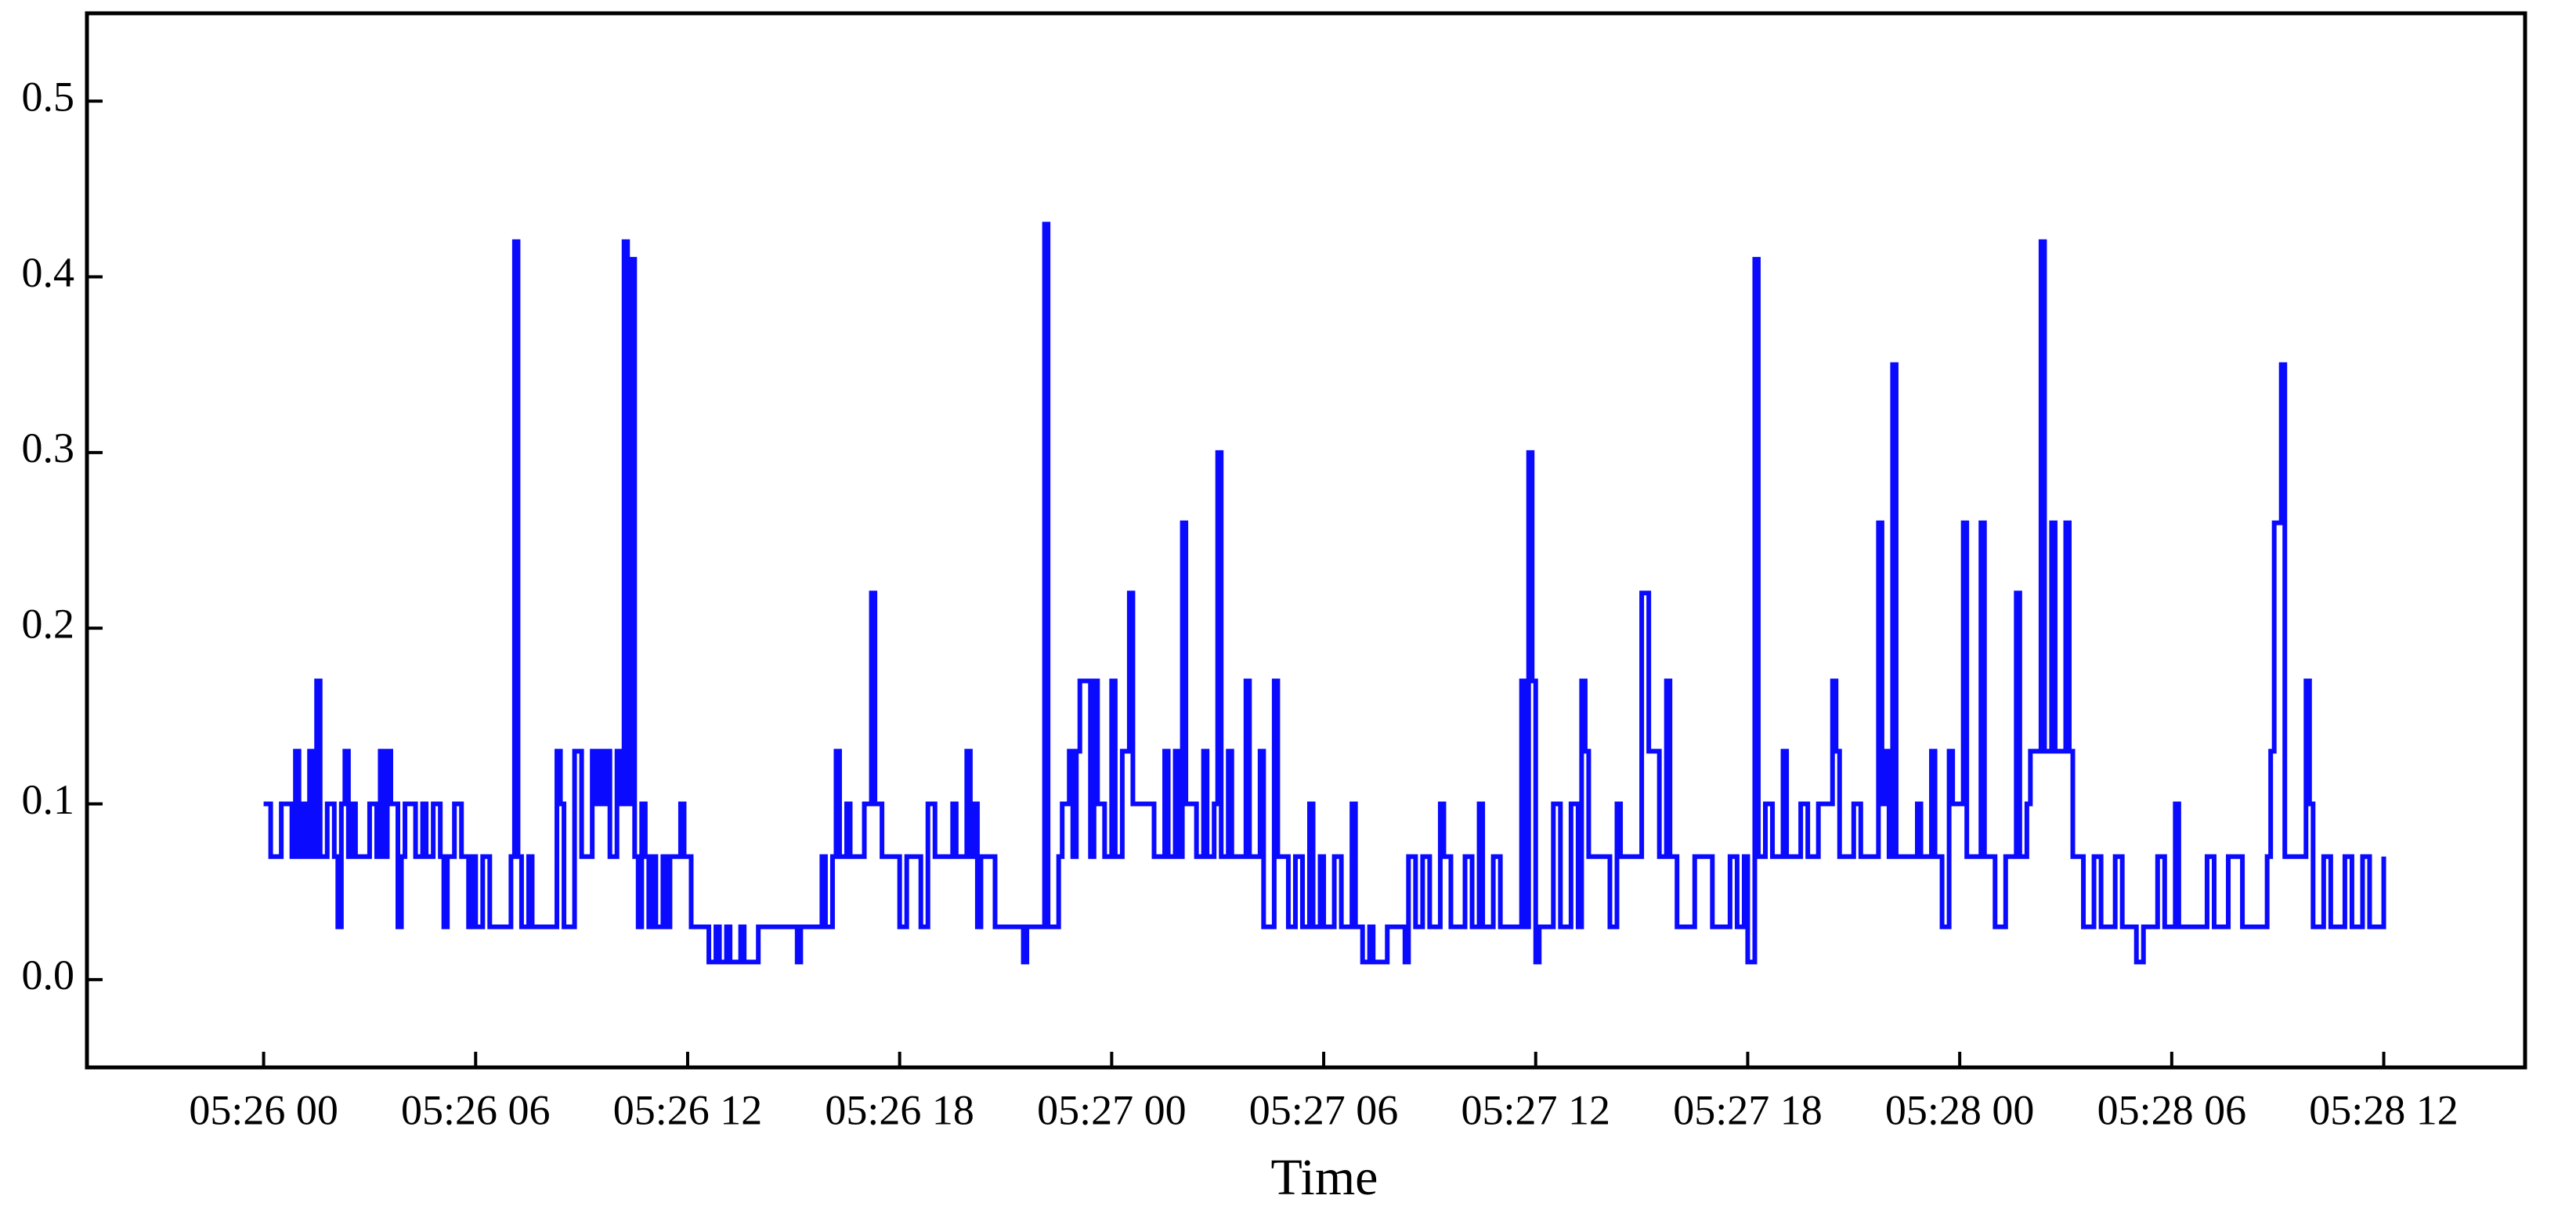 The width and height of the screenshot is (2576, 1217). I want to click on y-tick-label: 0.4, so click(48, 272).